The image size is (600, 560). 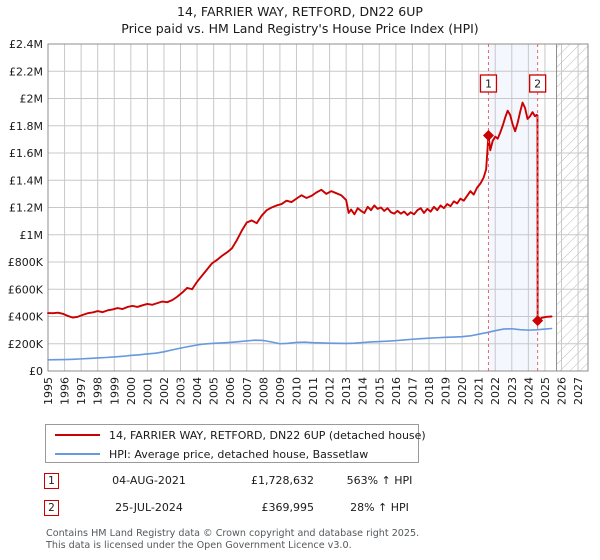 I want to click on svg-text: 2021, so click(x=479, y=391).